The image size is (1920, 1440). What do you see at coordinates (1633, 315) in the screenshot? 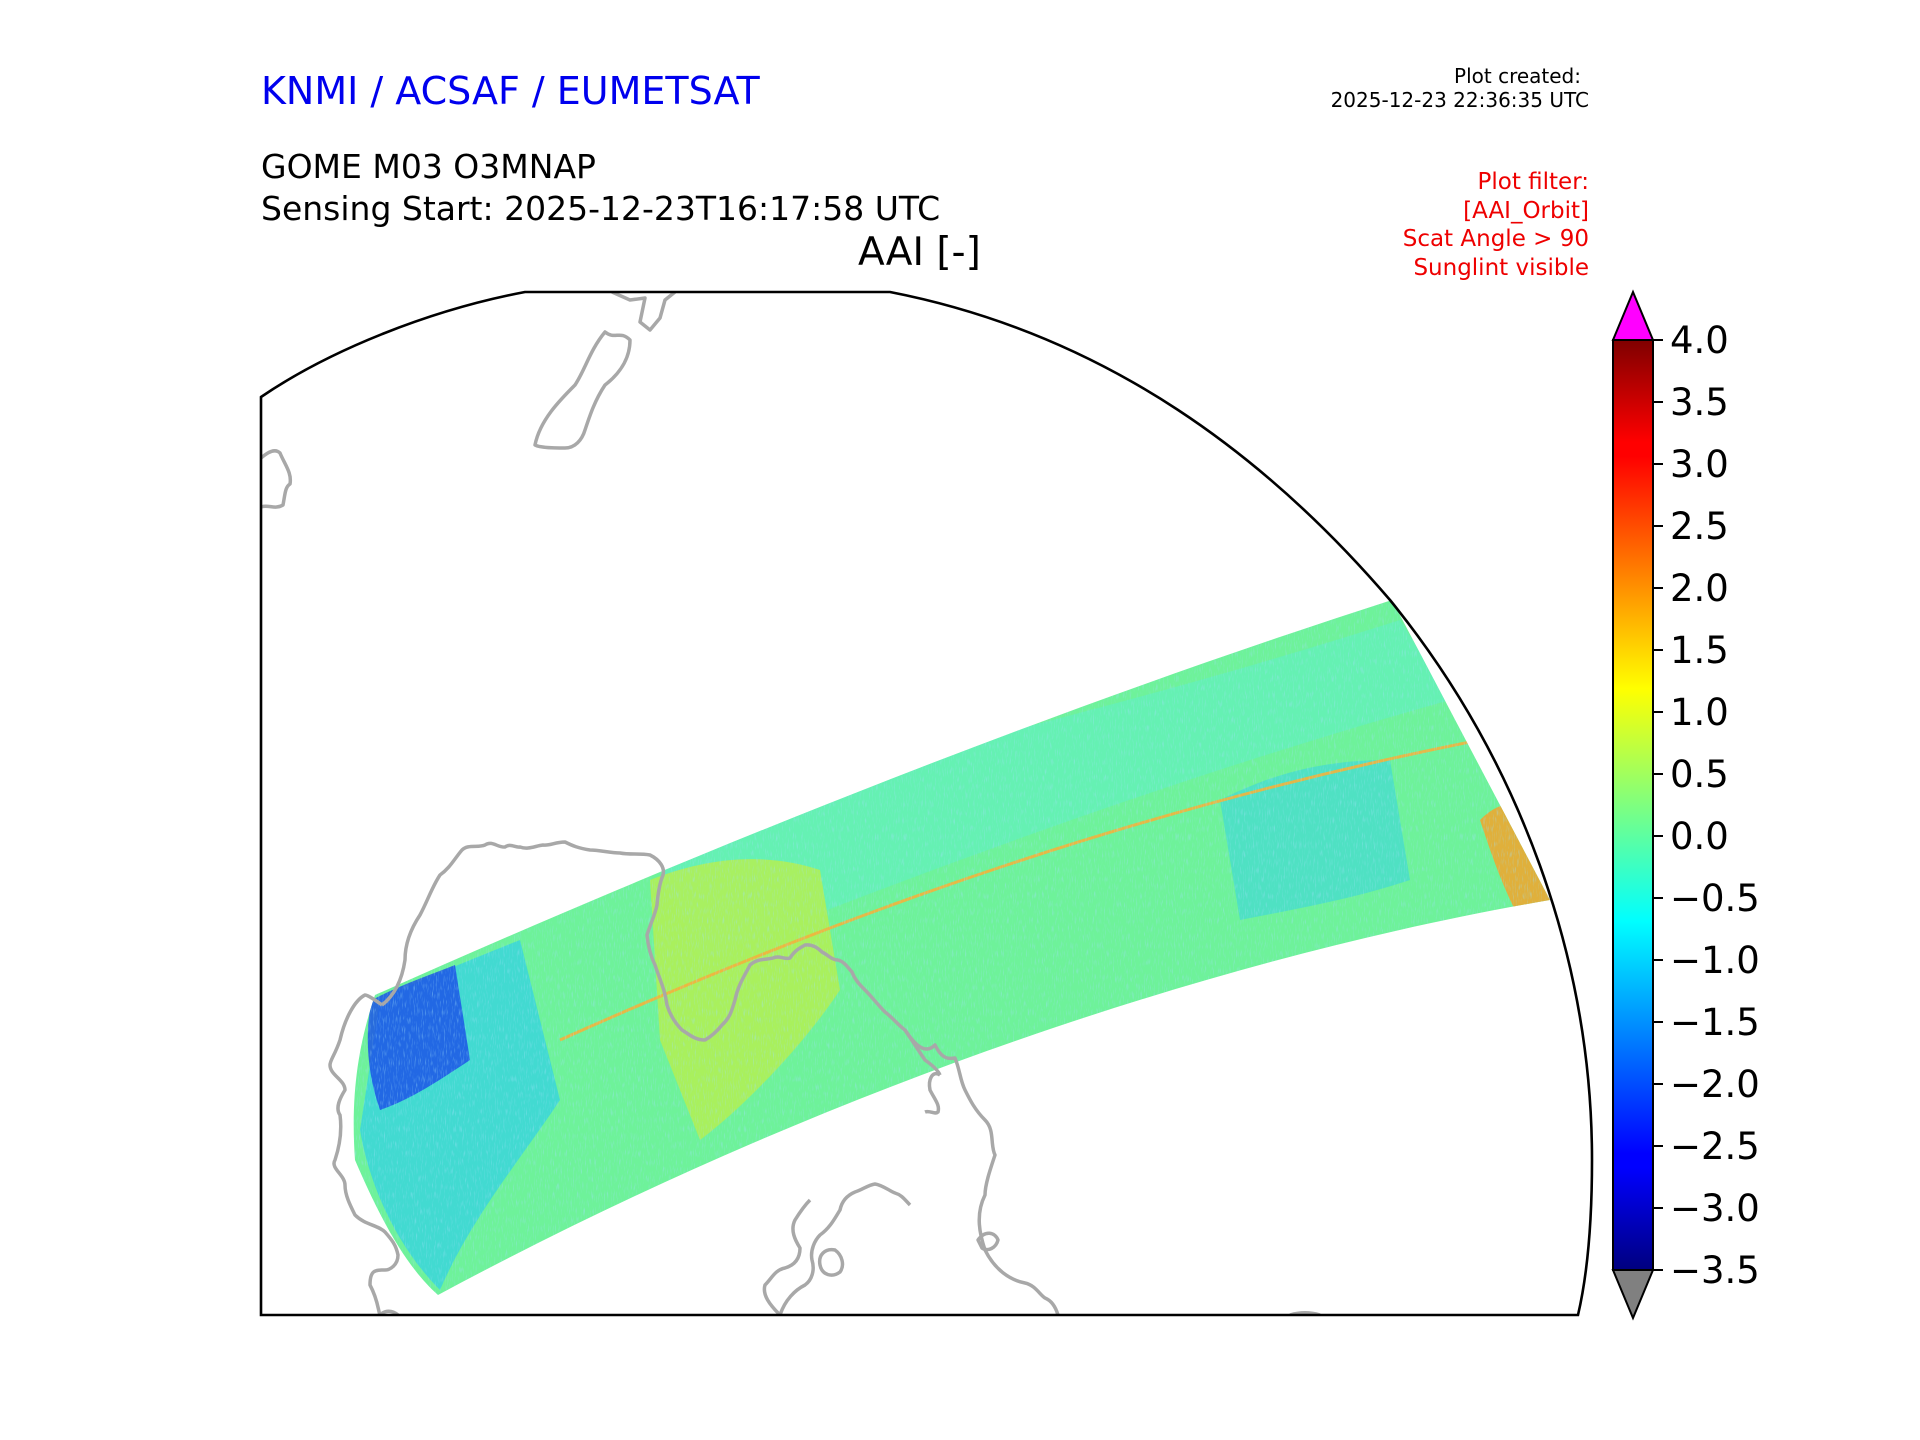
I see `colorbar-extend-max` at bounding box center [1633, 315].